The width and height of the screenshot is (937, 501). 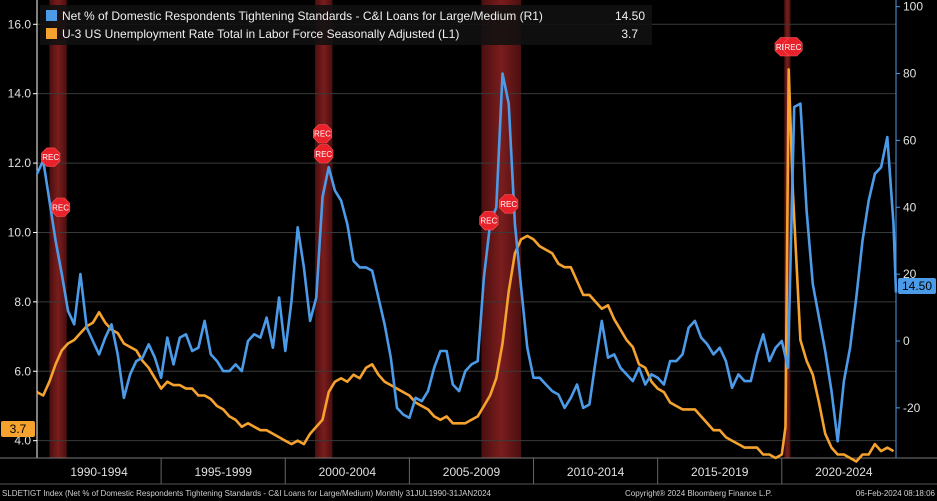 I want to click on right-tick-label: 20, so click(x=910, y=274).